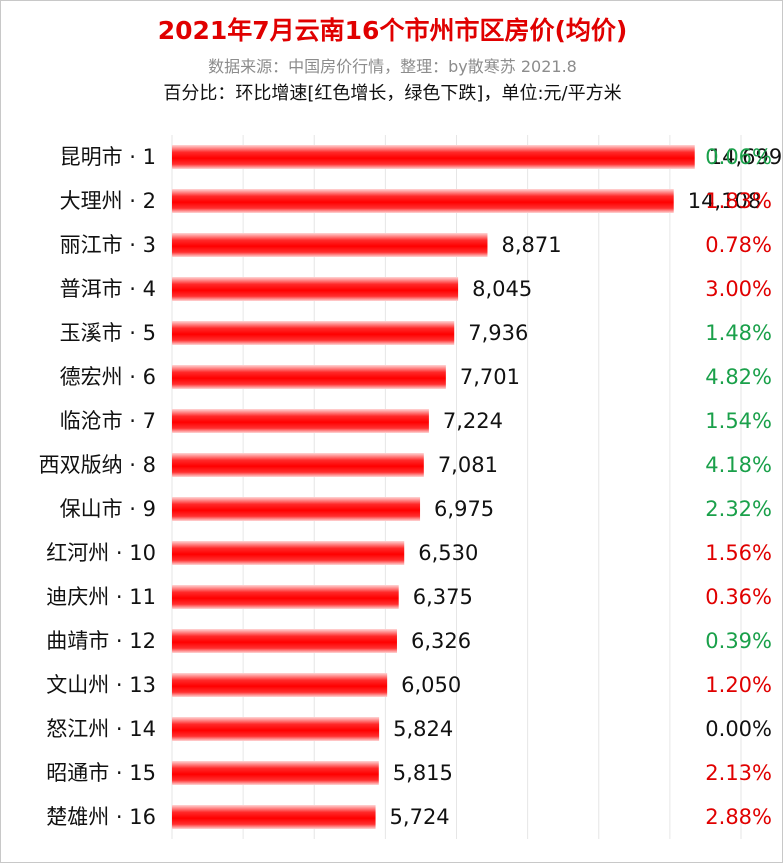 This screenshot has width=783, height=864. I want to click on category-label: 普洱市 · 4, so click(108, 289).